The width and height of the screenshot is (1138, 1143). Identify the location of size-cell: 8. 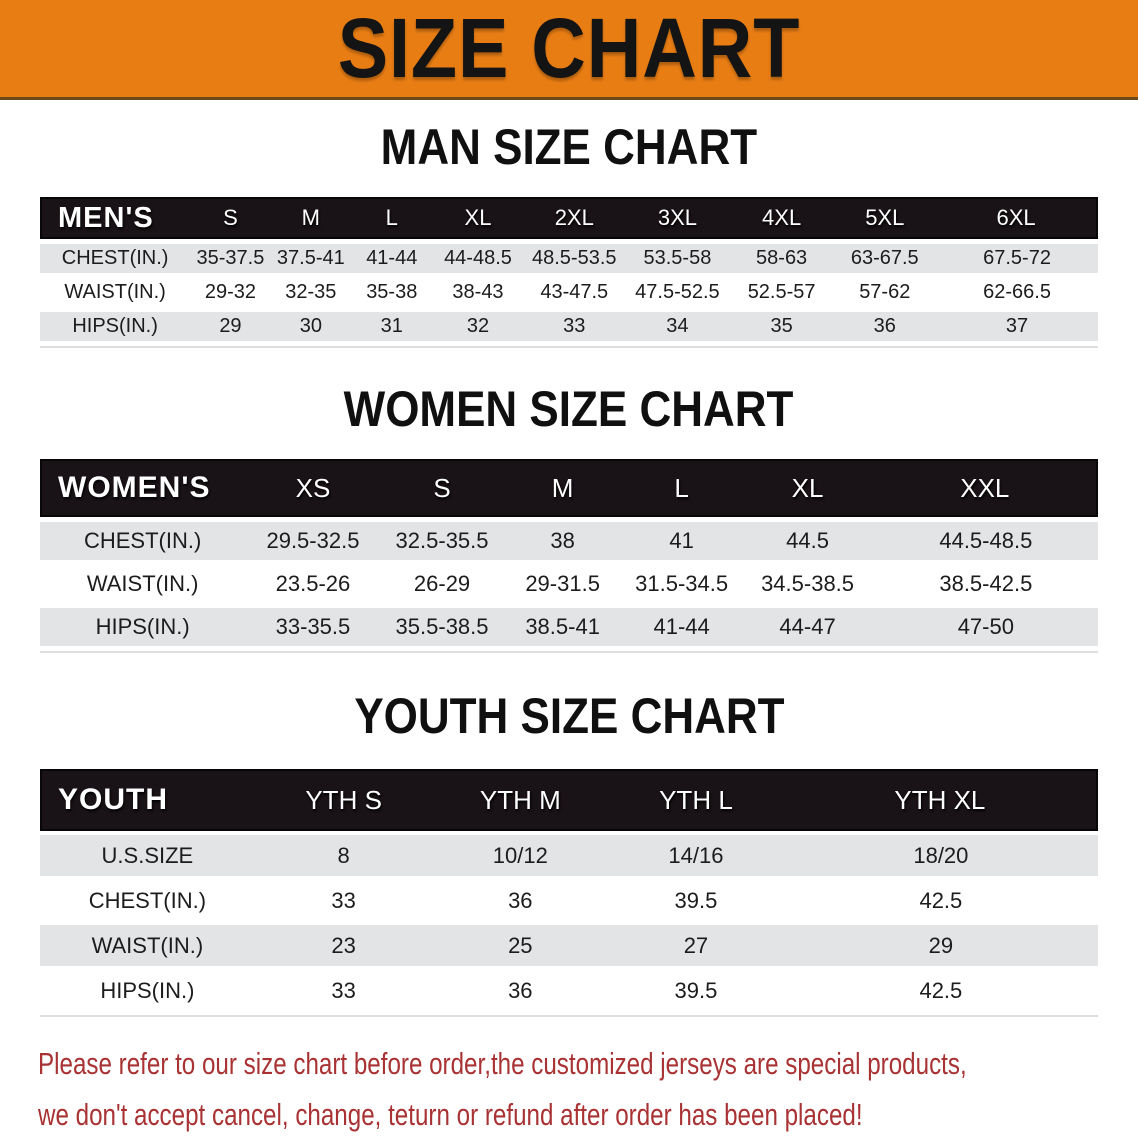
(343, 855).